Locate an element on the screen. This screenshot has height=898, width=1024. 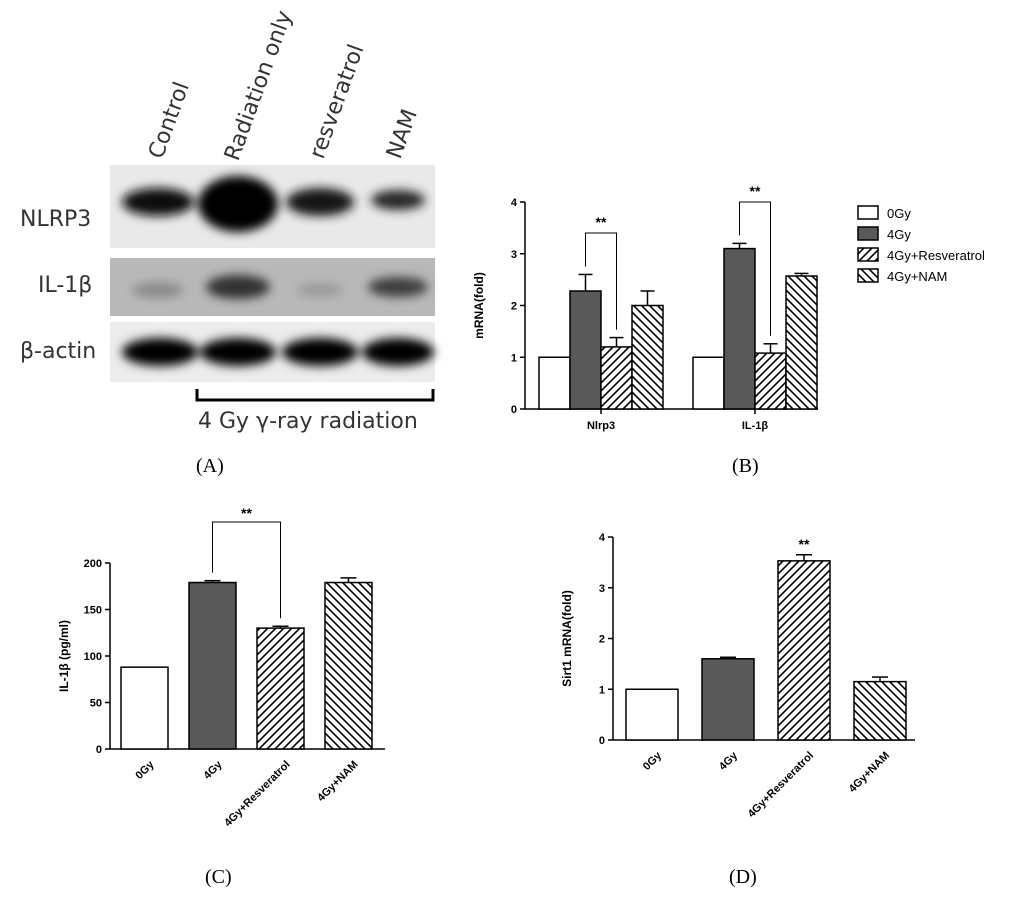
bar-il-1-0gy is located at coordinates (708, 383).